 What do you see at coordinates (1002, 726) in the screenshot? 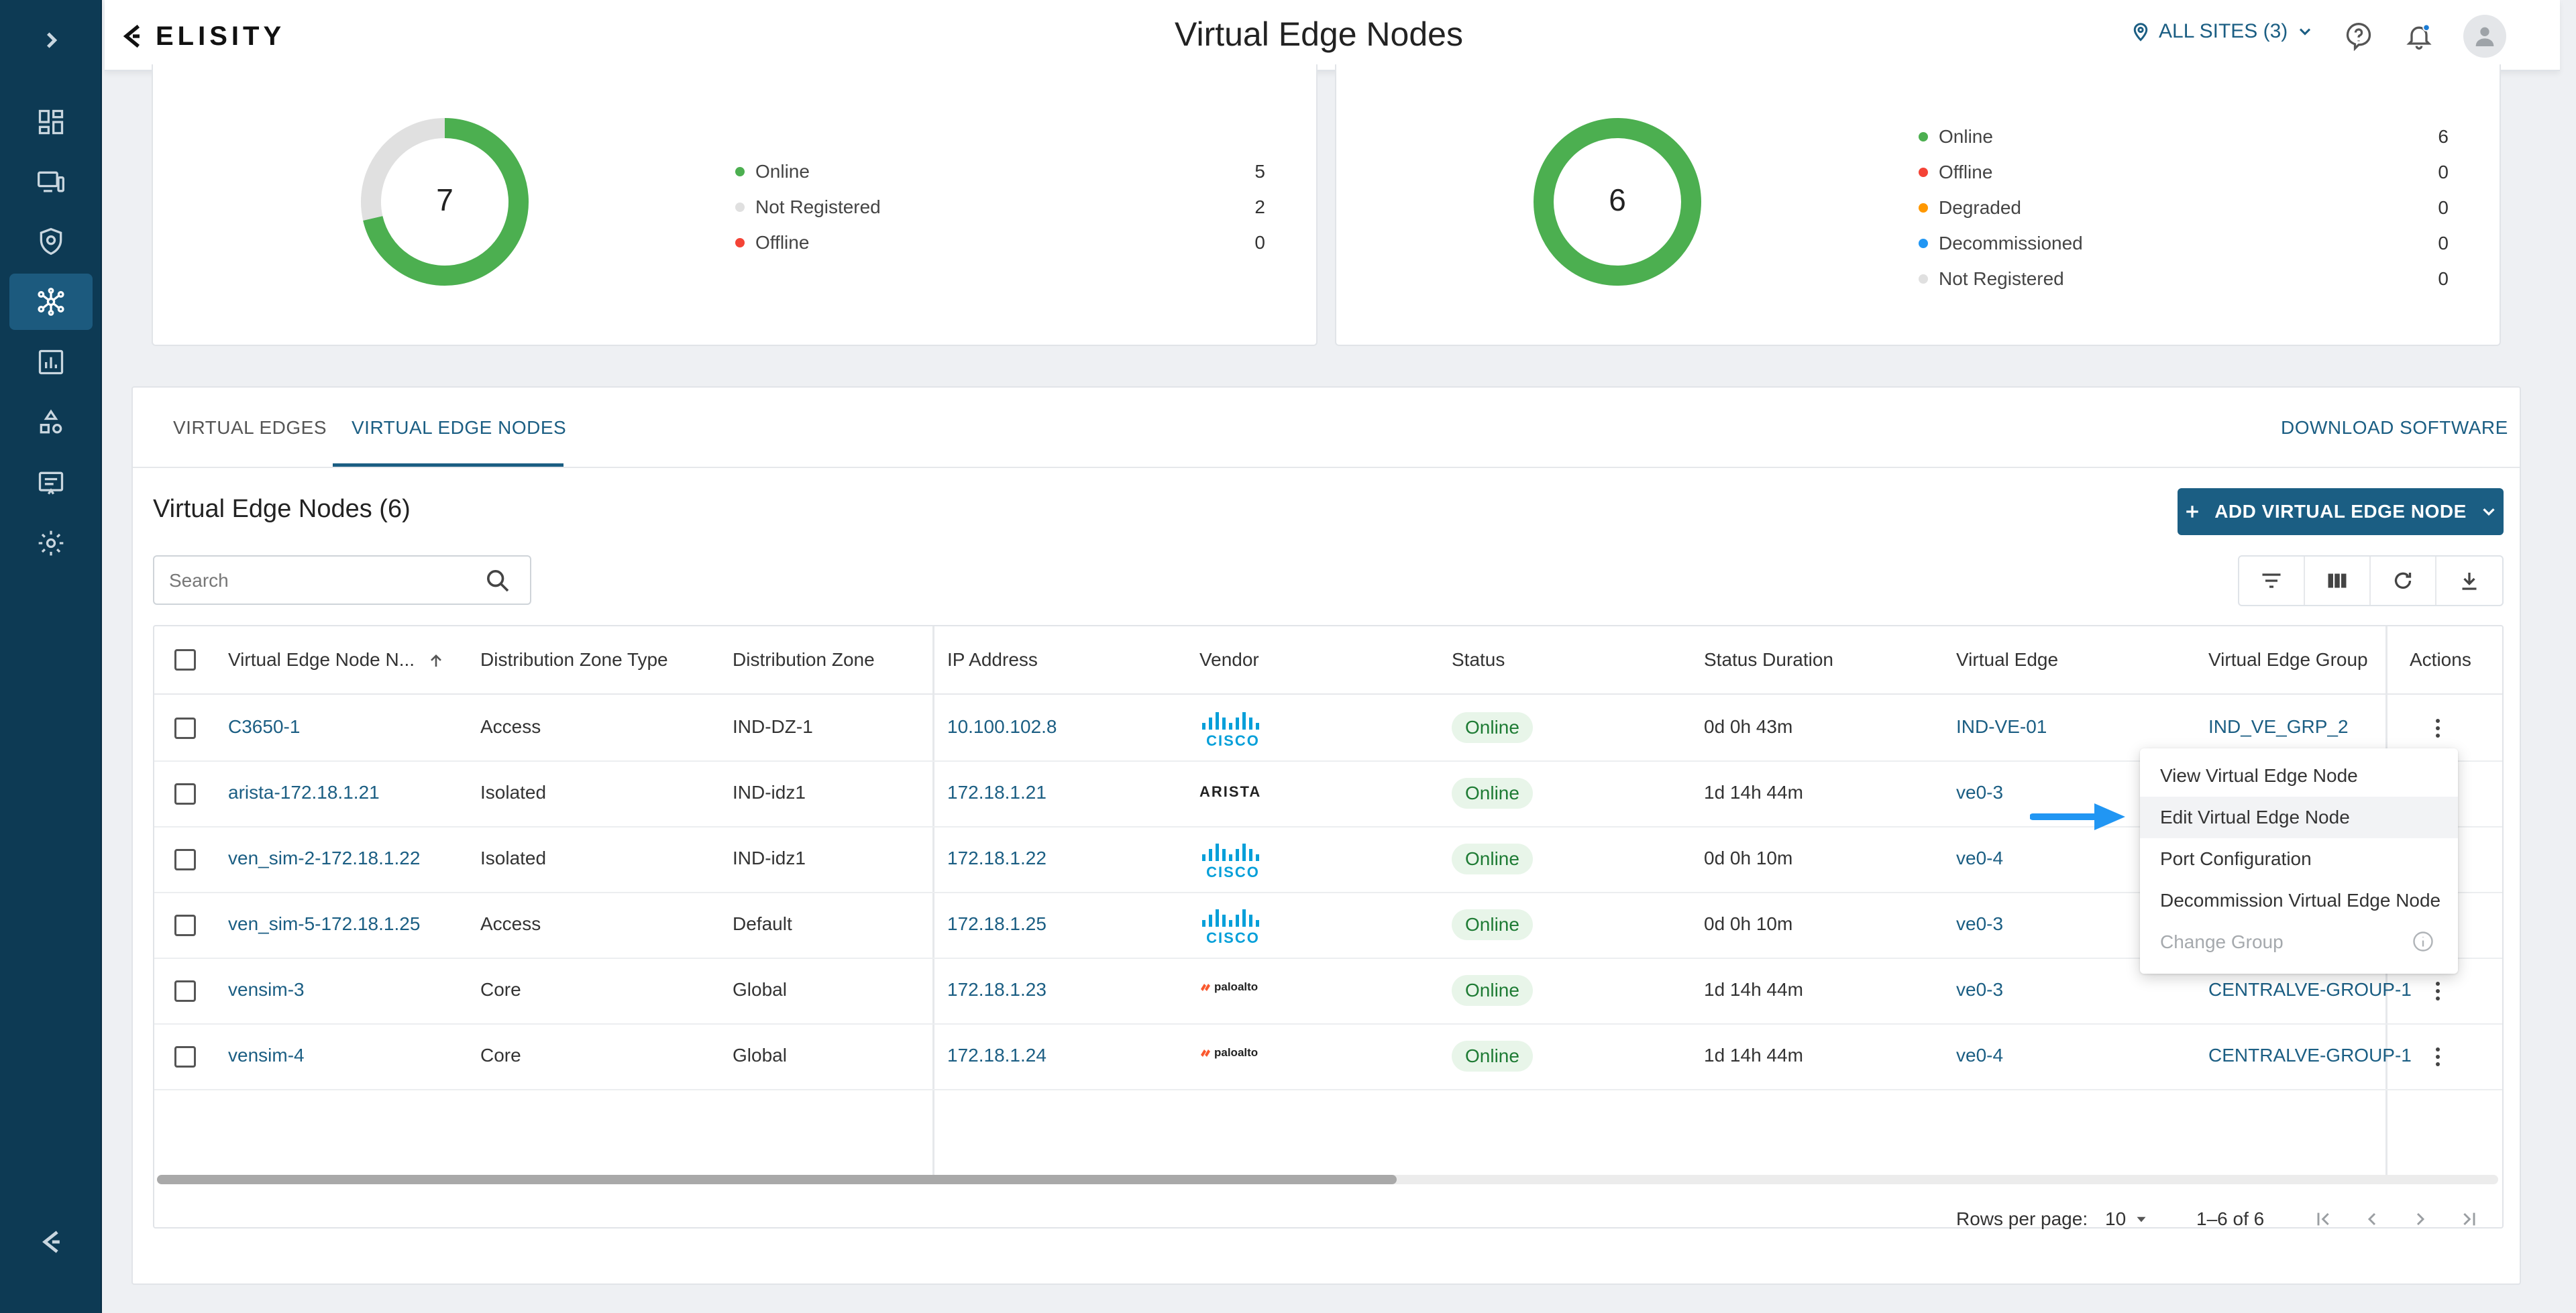
I see `cell-ip-address: 10.100.102.8` at bounding box center [1002, 726].